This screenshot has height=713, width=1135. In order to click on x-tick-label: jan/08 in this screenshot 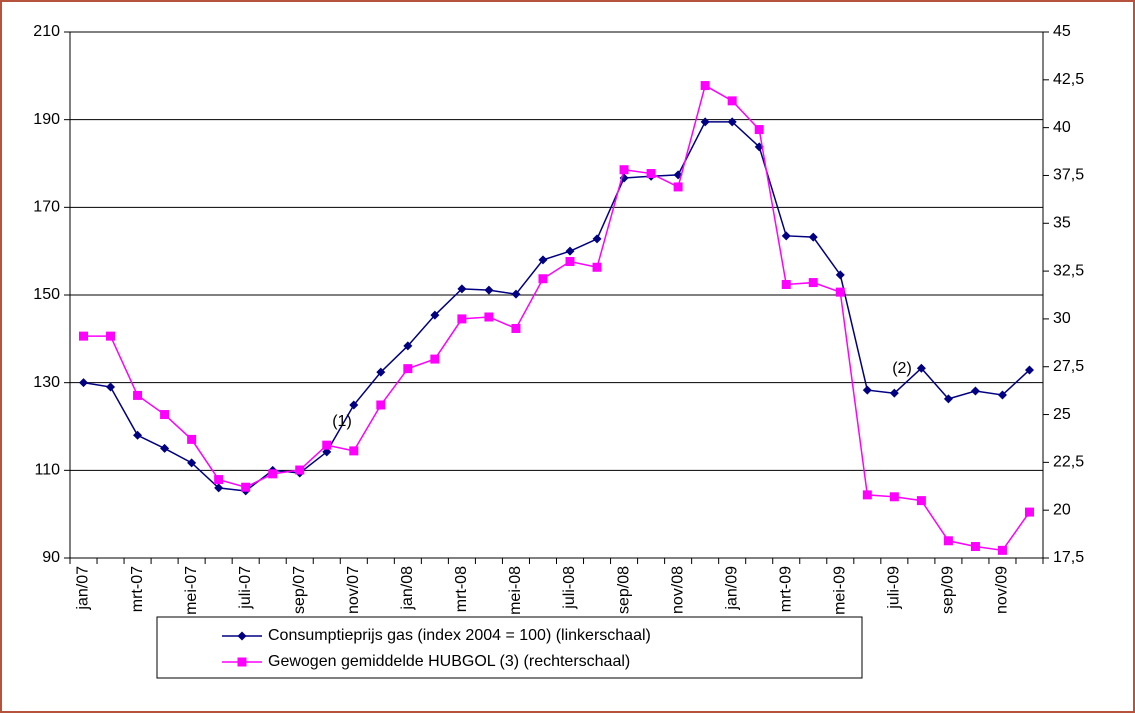, I will do `click(407, 588)`.